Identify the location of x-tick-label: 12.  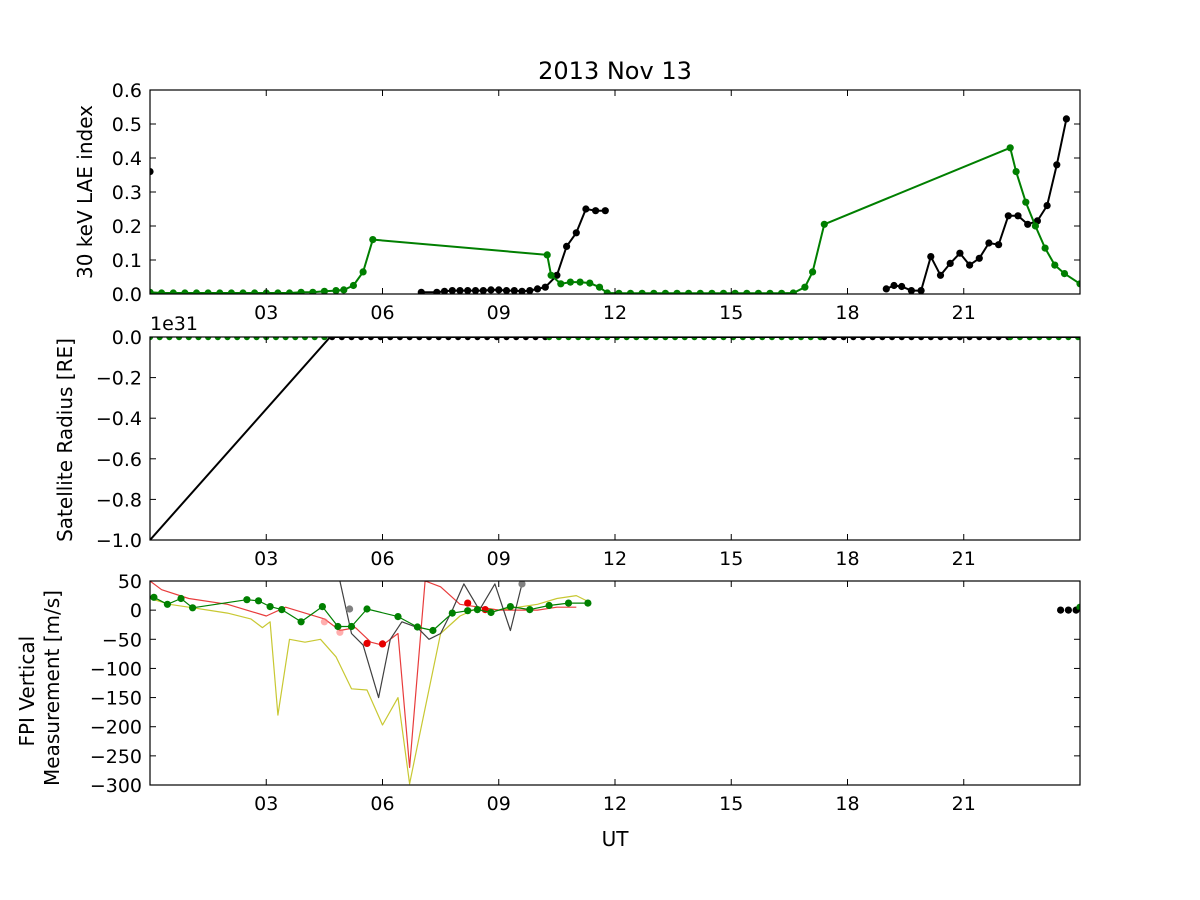
(615, 313).